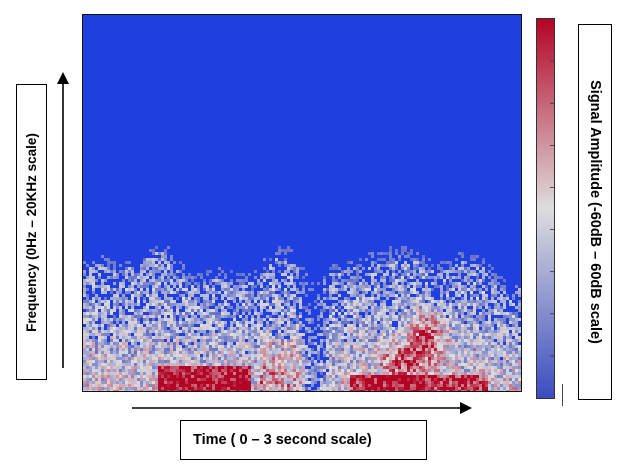  I want to click on y-axis-label-box: Frequency (0Hz – 20KHz scale), so click(31, 232).